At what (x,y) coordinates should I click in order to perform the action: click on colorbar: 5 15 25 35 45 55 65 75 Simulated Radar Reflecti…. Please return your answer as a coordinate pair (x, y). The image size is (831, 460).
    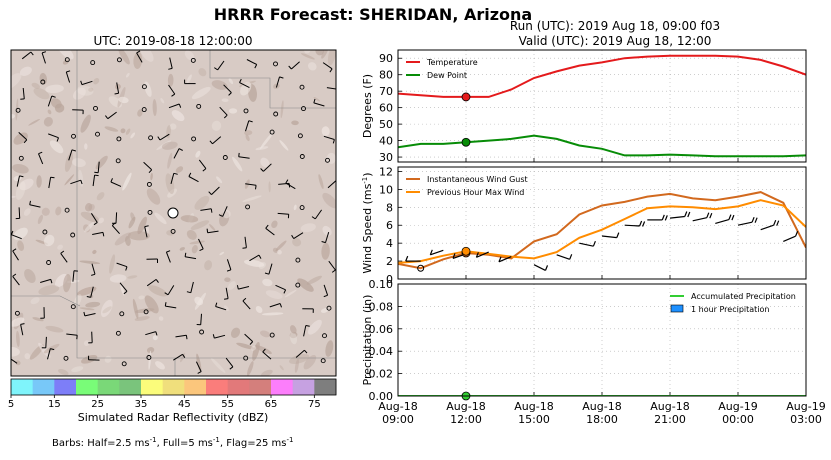
    Looking at the image, I should click on (172, 401).